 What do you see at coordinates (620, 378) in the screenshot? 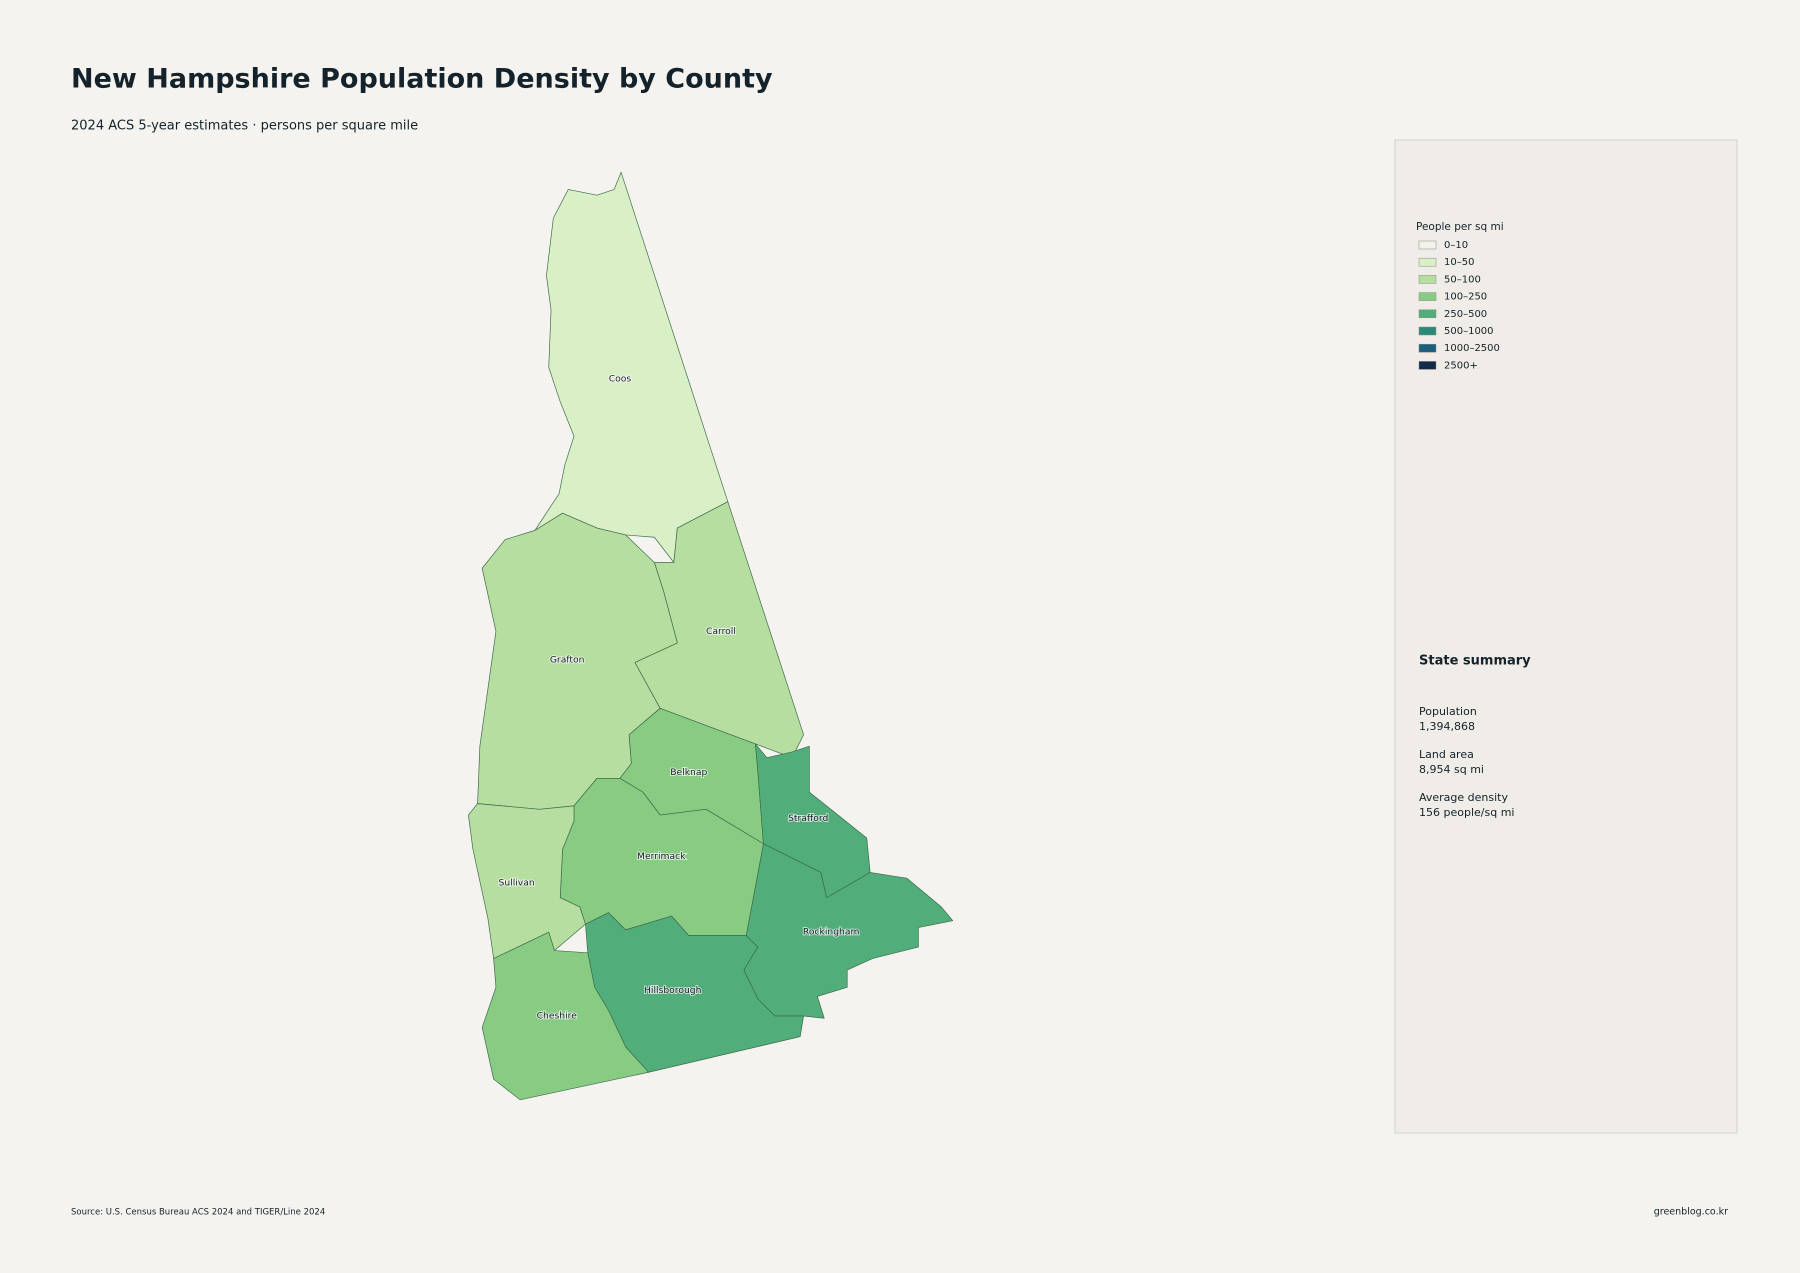
I see `county-label: Coos` at bounding box center [620, 378].